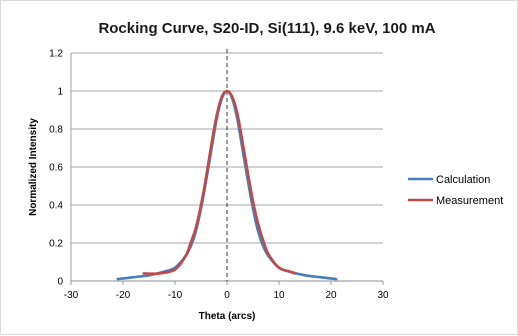 This screenshot has height=336, width=518. What do you see at coordinates (33, 167) in the screenshot?
I see `y-axis-label: Normalized Intensity` at bounding box center [33, 167].